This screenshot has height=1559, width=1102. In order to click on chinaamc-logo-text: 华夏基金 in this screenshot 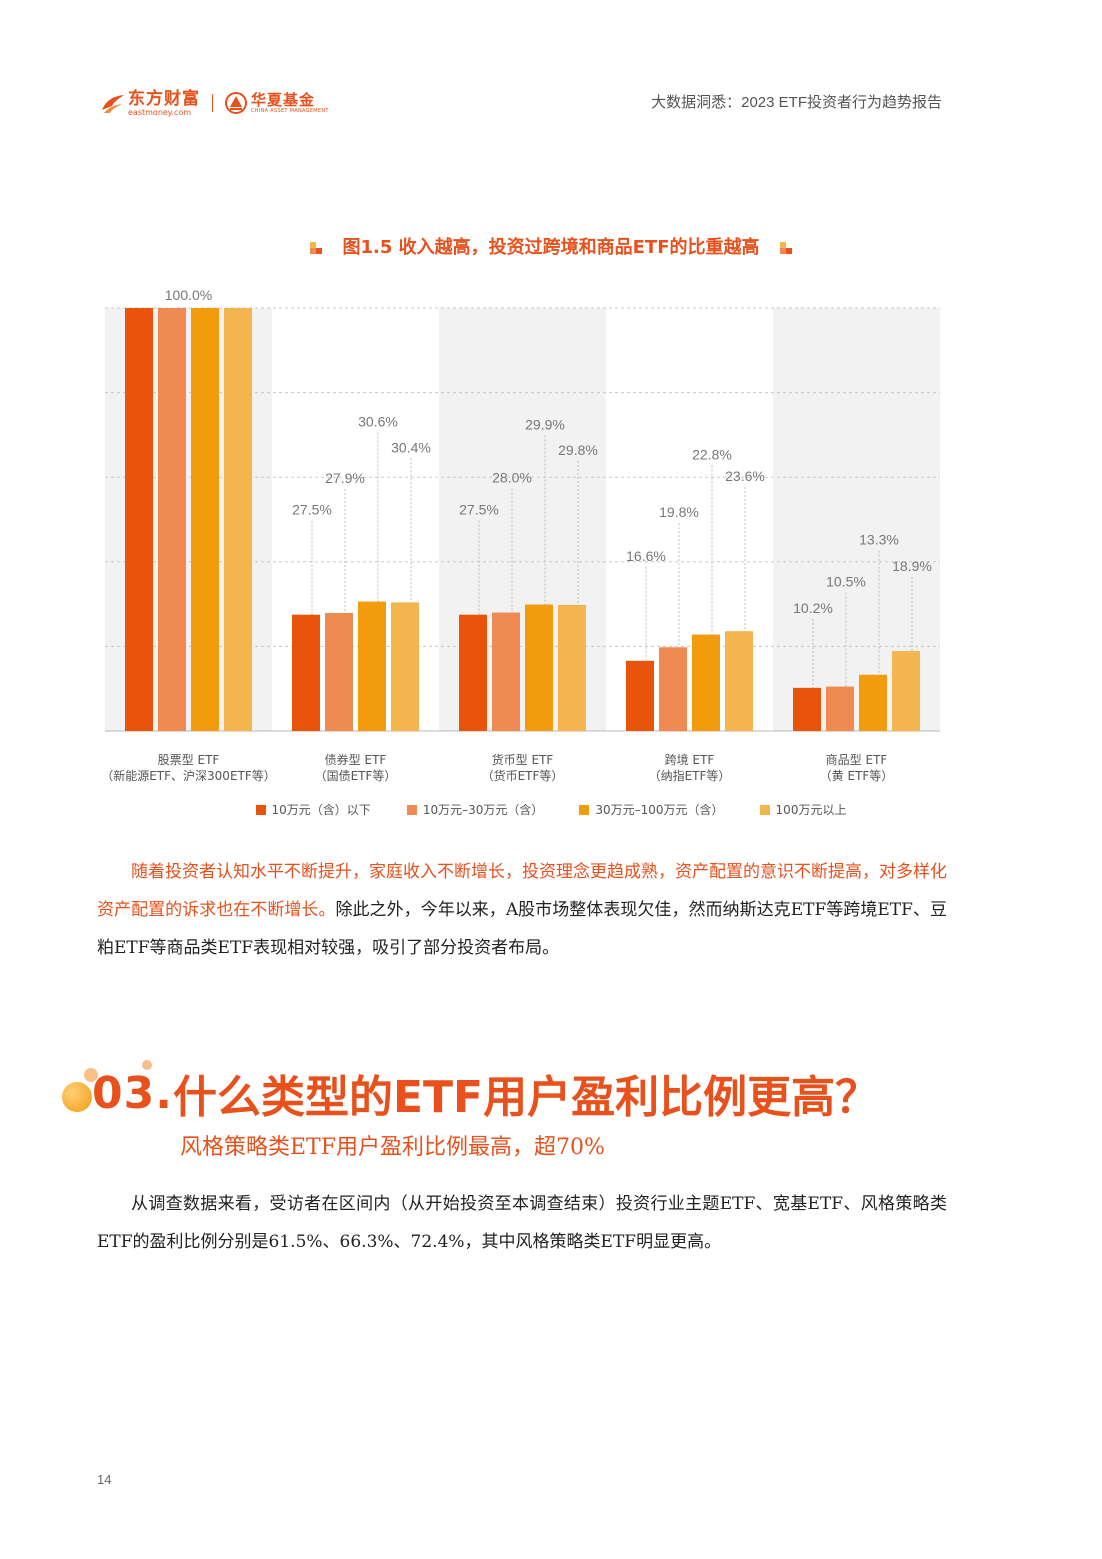, I will do `click(283, 99)`.